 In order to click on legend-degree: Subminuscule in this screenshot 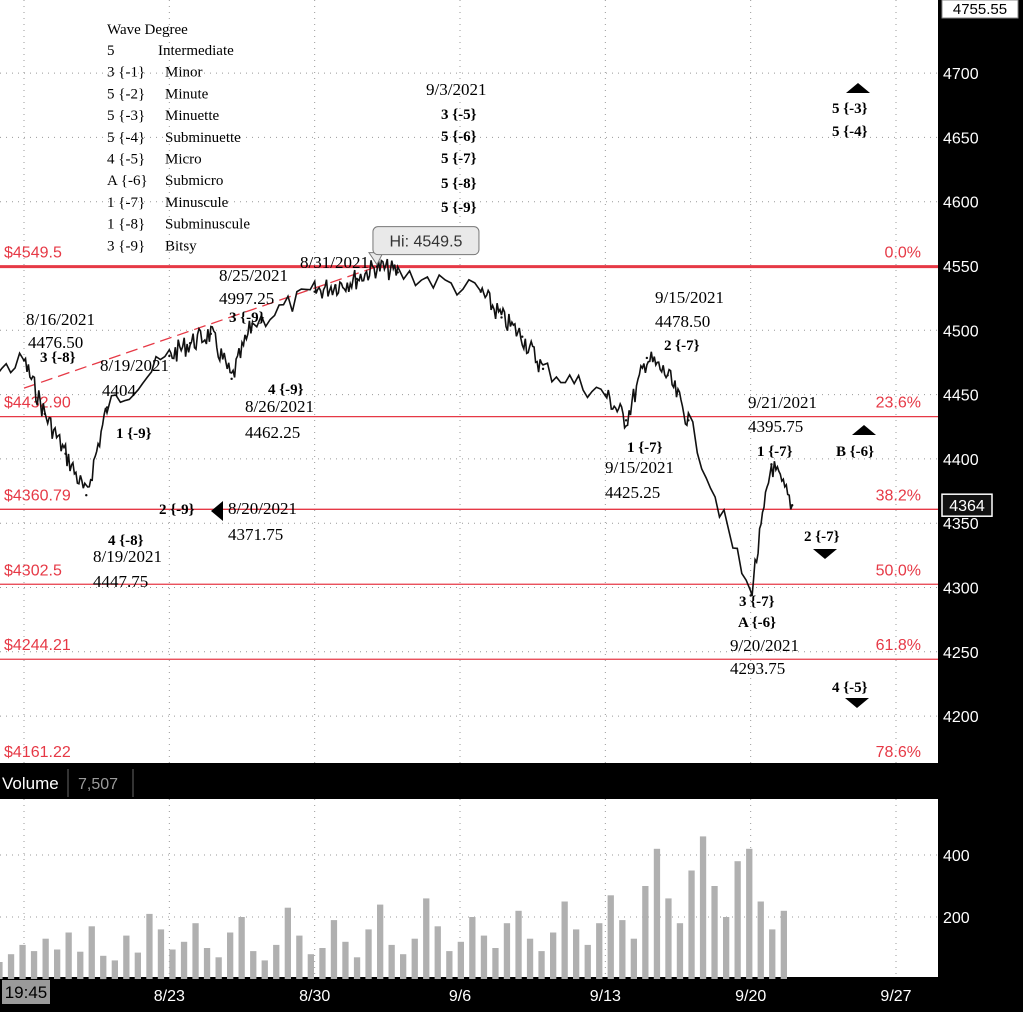, I will do `click(207, 225)`.